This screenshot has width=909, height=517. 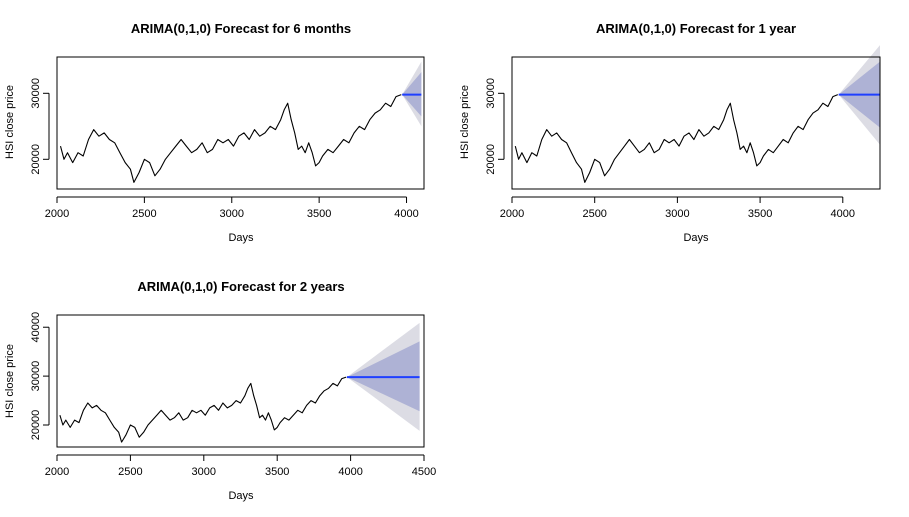 I want to click on chart-title: ARIMA(0,1,0) Forecast for 6 months, so click(x=241, y=28).